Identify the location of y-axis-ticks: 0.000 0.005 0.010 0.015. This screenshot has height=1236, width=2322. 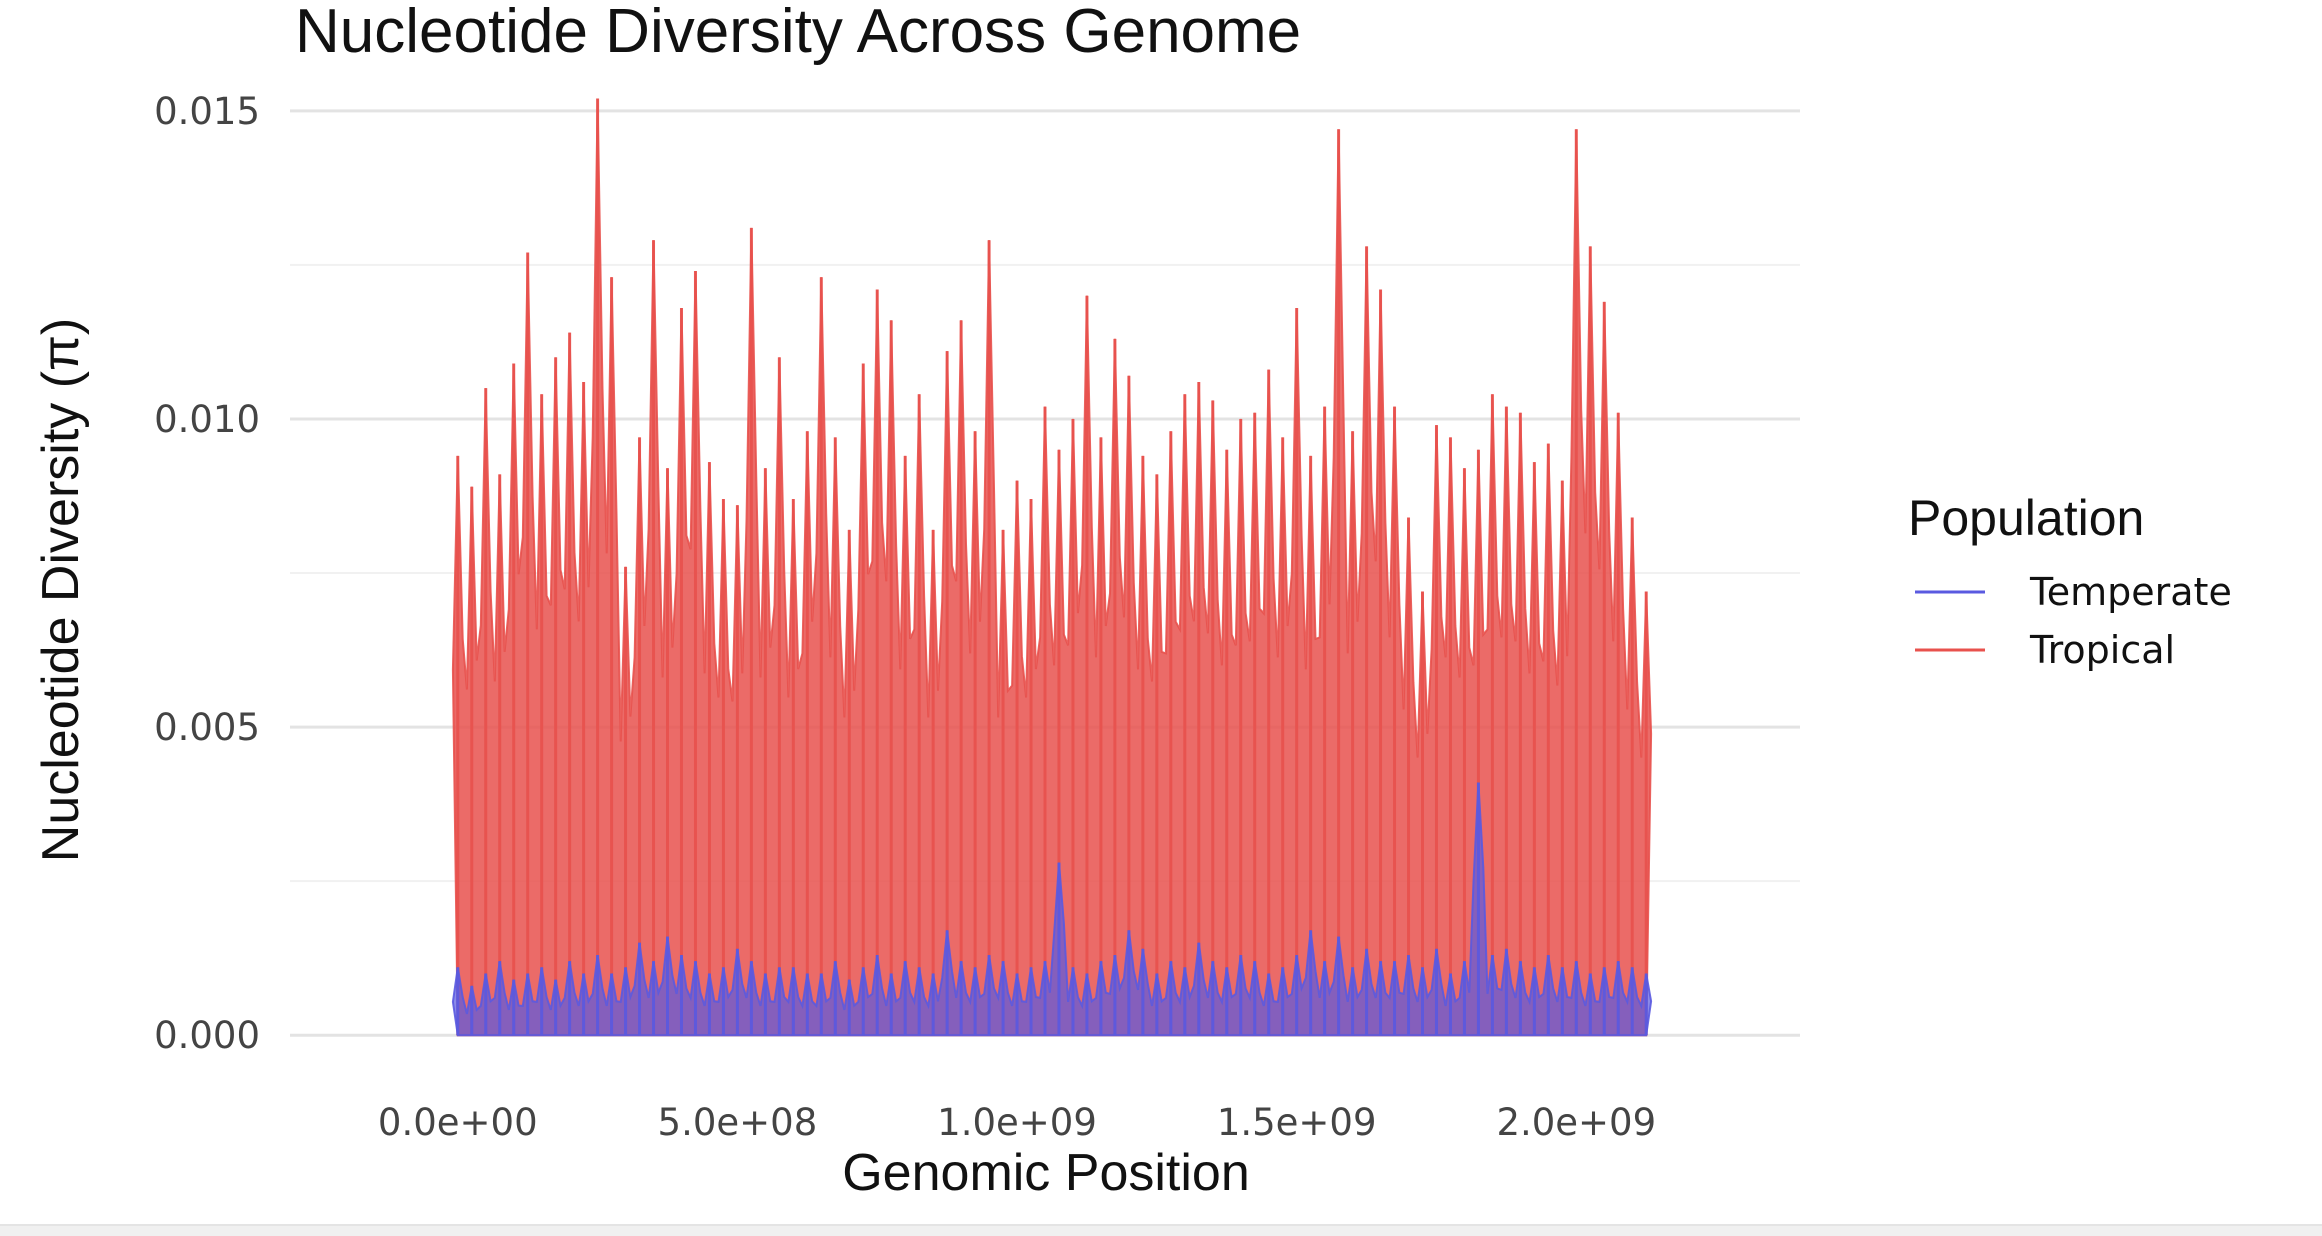
(207, 573).